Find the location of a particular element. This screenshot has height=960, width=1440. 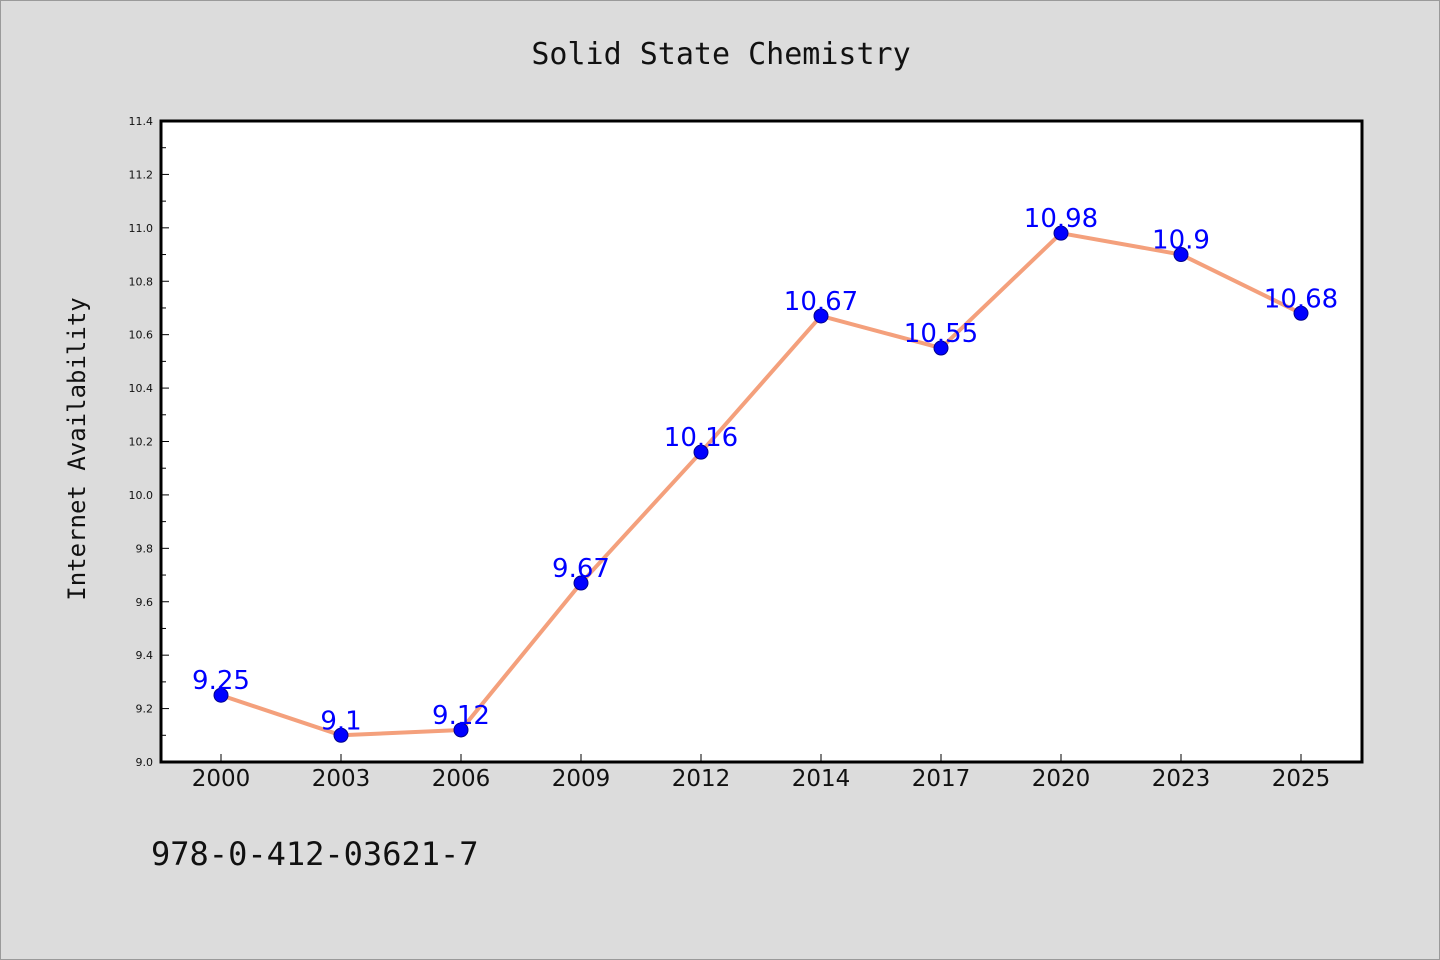

data-label: 10.98 is located at coordinates (1061, 219).